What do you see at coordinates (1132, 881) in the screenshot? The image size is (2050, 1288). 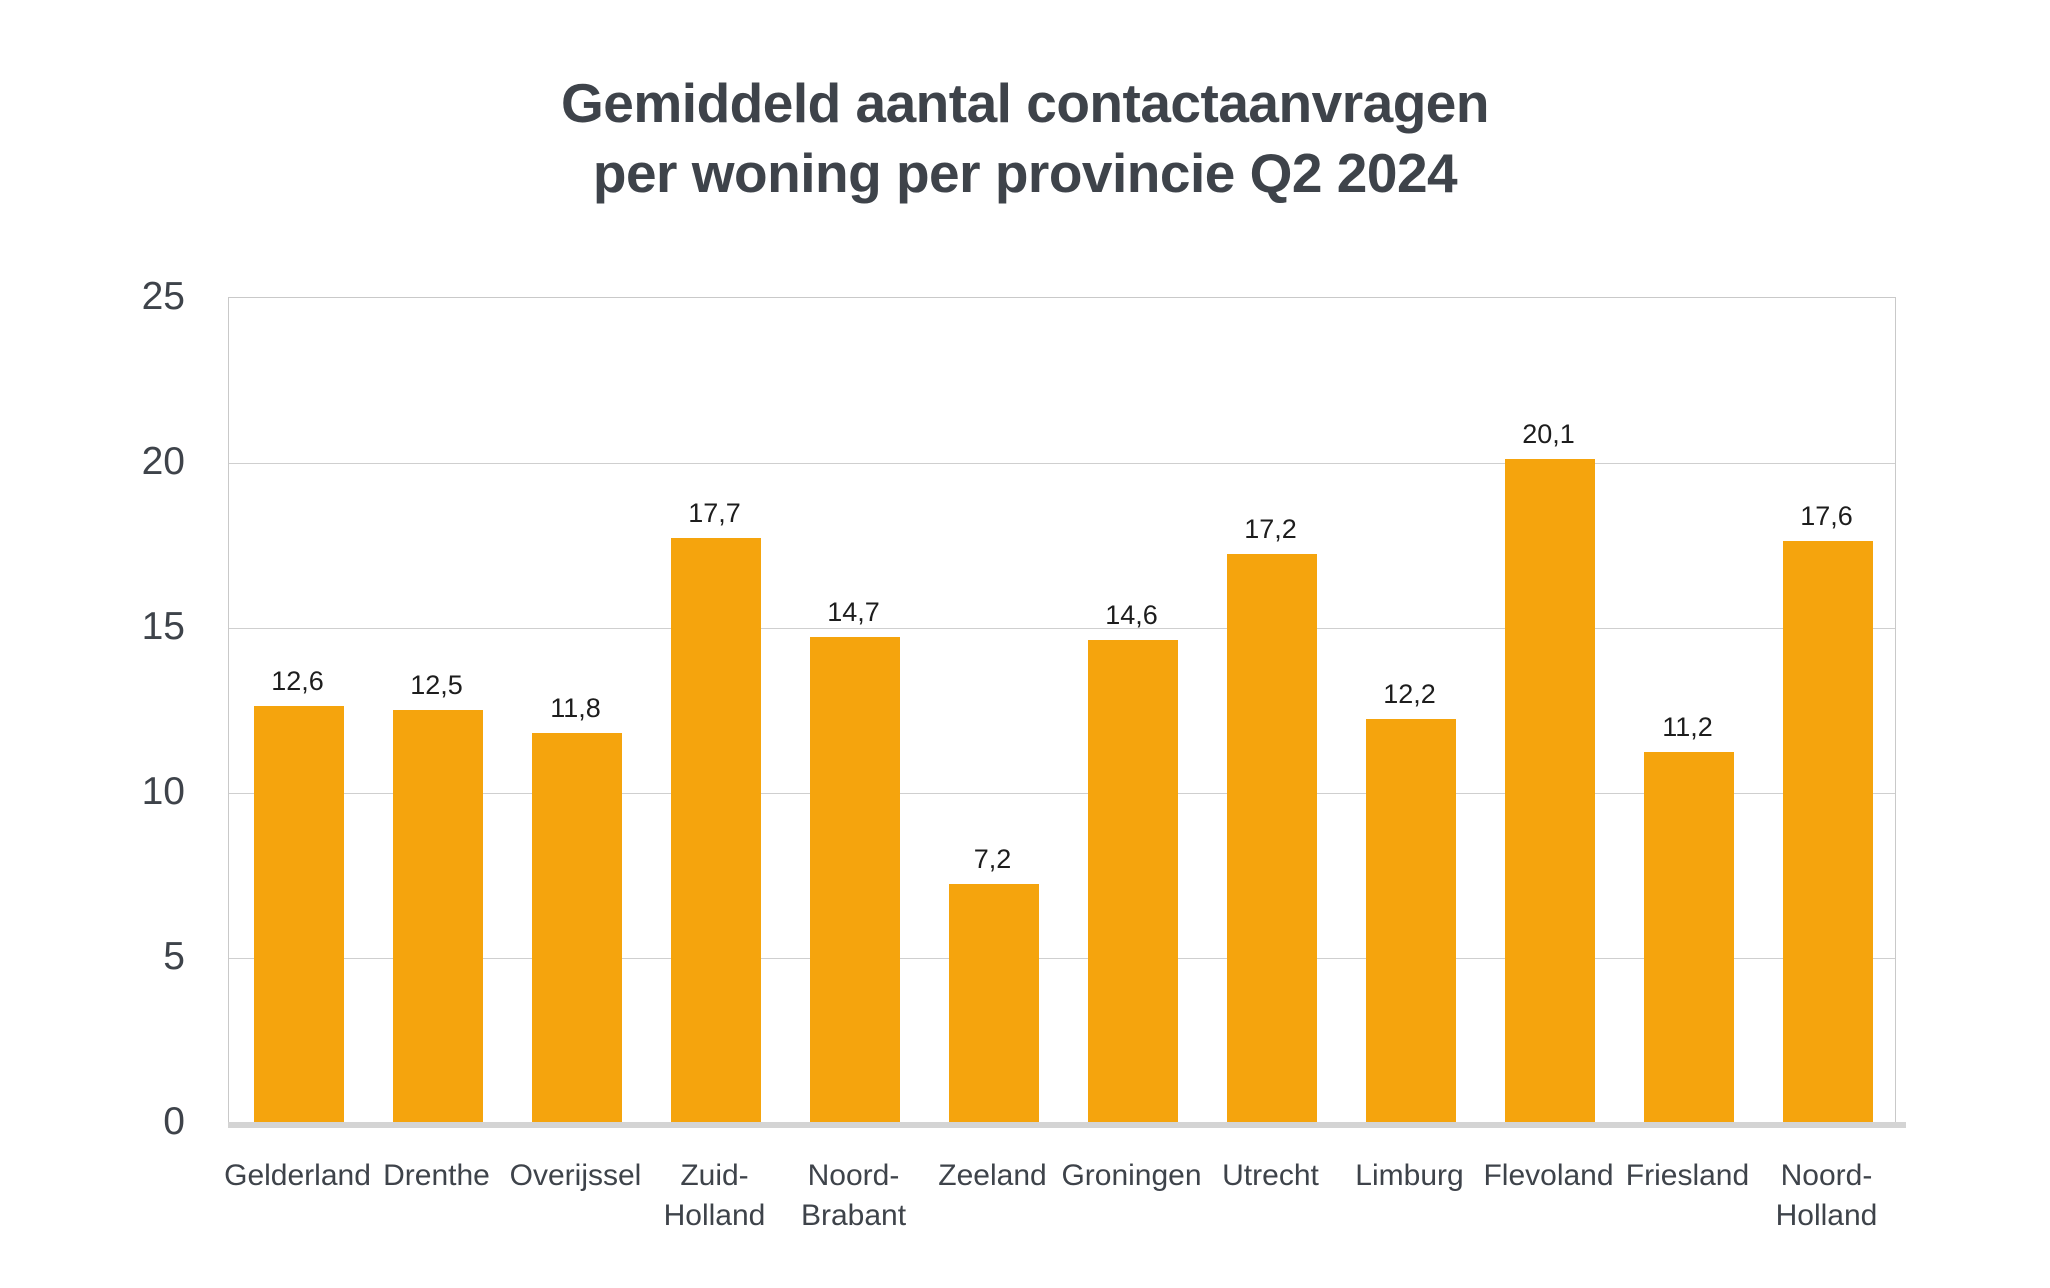 I see `bar-groningen` at bounding box center [1132, 881].